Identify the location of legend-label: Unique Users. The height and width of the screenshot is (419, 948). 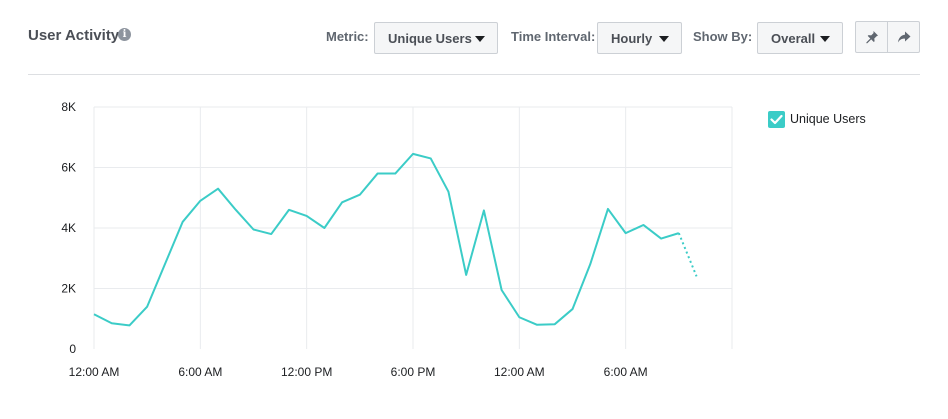
(828, 119).